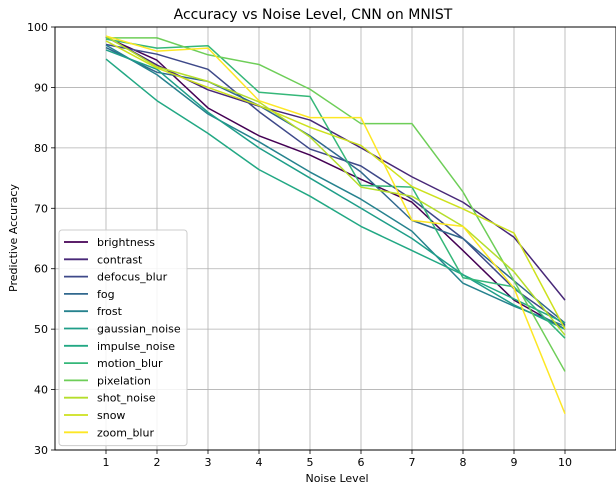 The image size is (616, 486). I want to click on x-tick-label: 9, so click(514, 462).